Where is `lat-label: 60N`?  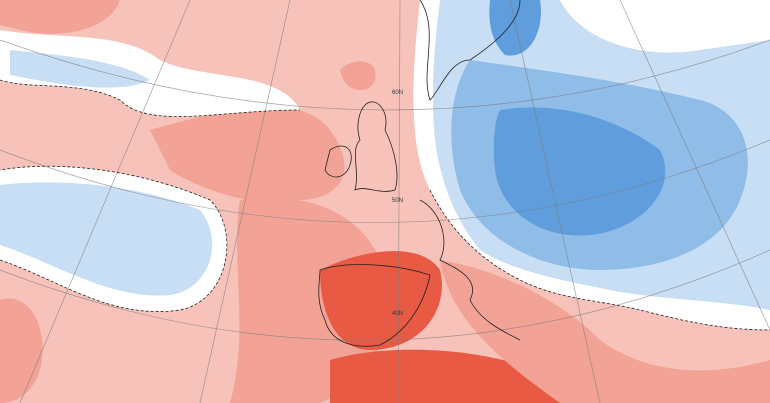
lat-label: 60N is located at coordinates (397, 93).